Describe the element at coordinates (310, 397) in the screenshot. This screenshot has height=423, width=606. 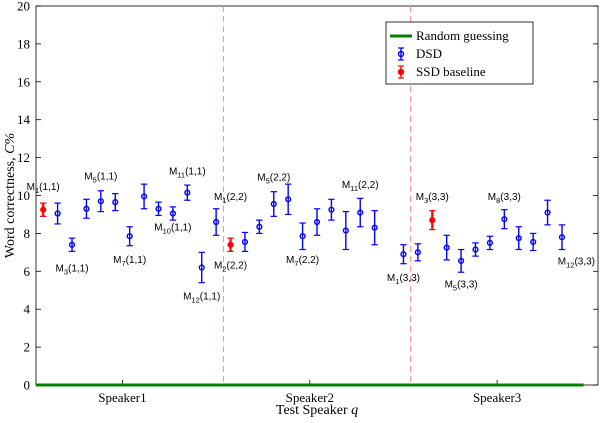
I see `x-tick-label: Speaker2` at that location.